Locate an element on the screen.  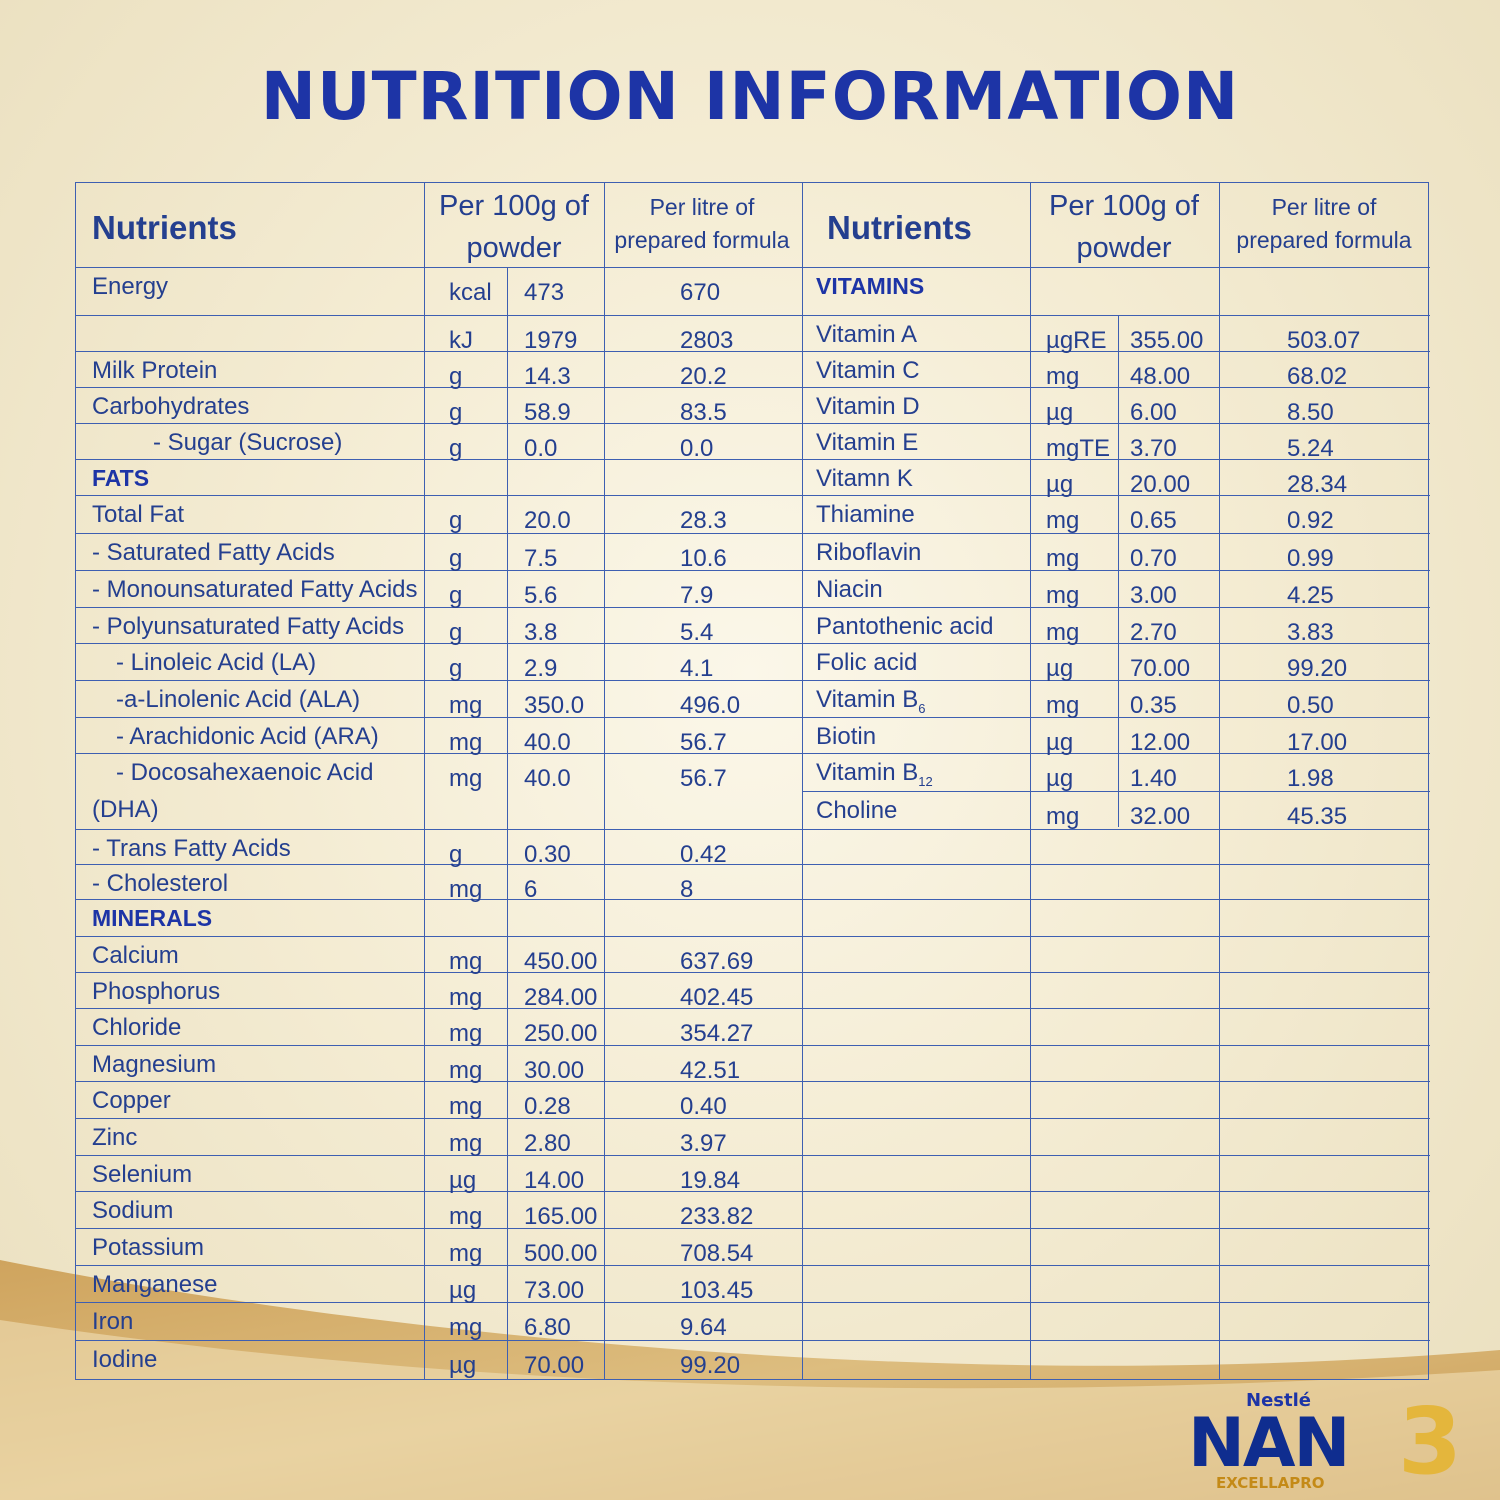
nutrient-unit: mgTE is located at coordinates (1078, 448).